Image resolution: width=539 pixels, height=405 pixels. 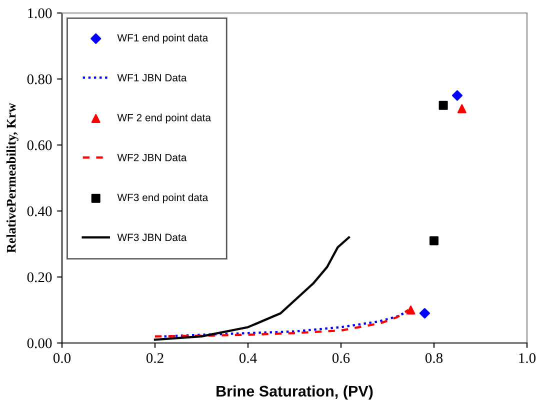 What do you see at coordinates (39, 211) in the screenshot?
I see `y-tick-label: 0.40` at bounding box center [39, 211].